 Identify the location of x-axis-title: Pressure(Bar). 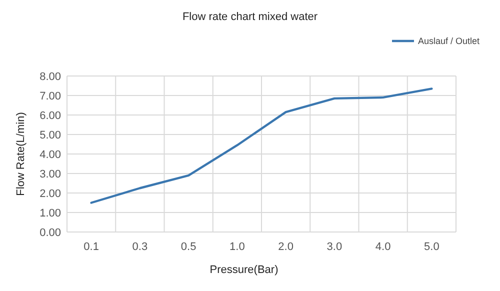
(244, 270).